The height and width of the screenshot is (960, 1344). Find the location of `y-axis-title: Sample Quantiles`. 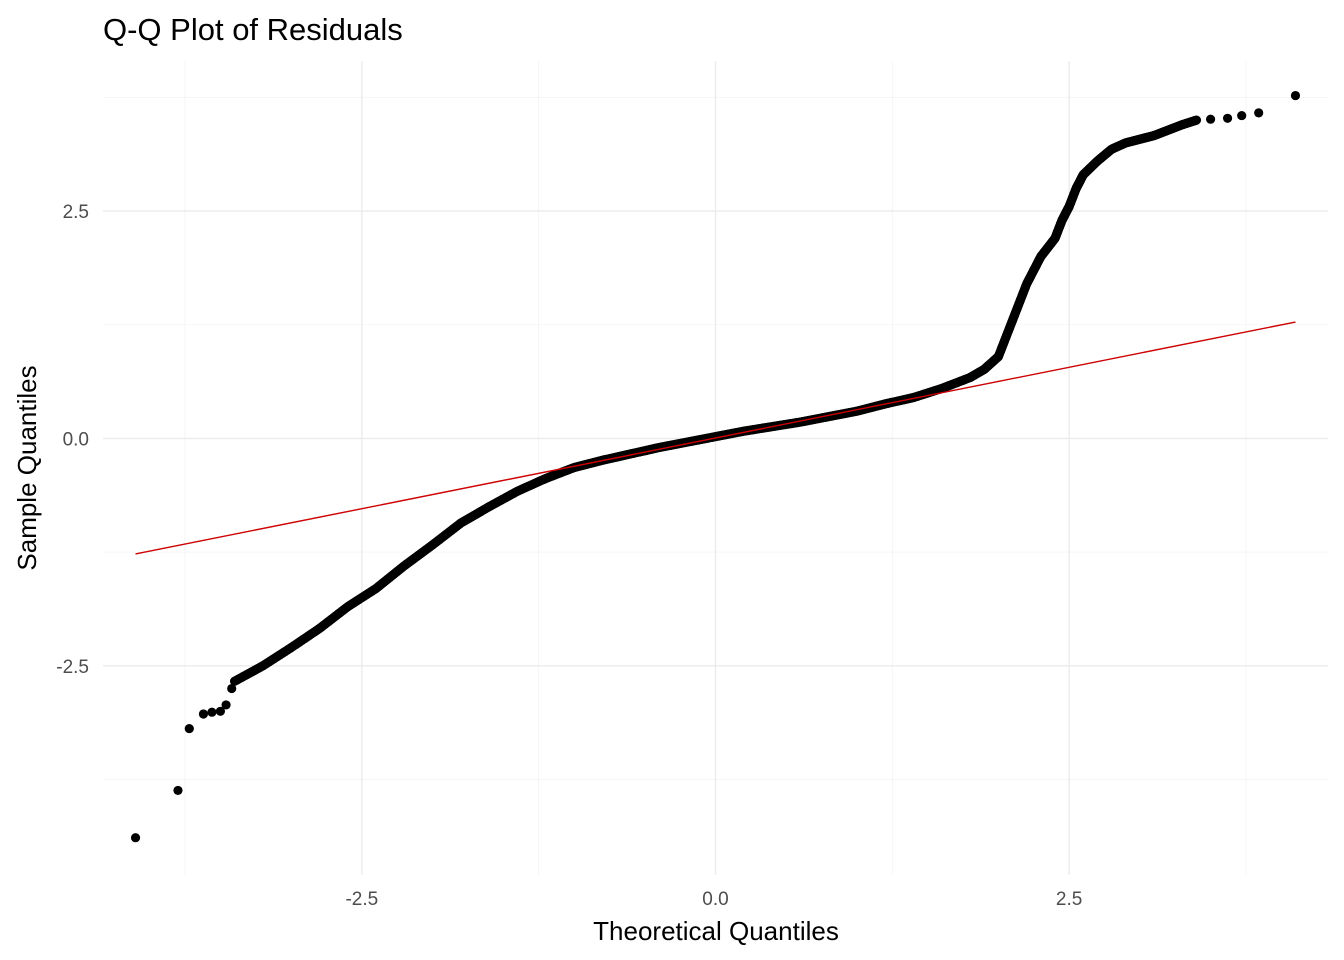

y-axis-title: Sample Quantiles is located at coordinates (27, 467).